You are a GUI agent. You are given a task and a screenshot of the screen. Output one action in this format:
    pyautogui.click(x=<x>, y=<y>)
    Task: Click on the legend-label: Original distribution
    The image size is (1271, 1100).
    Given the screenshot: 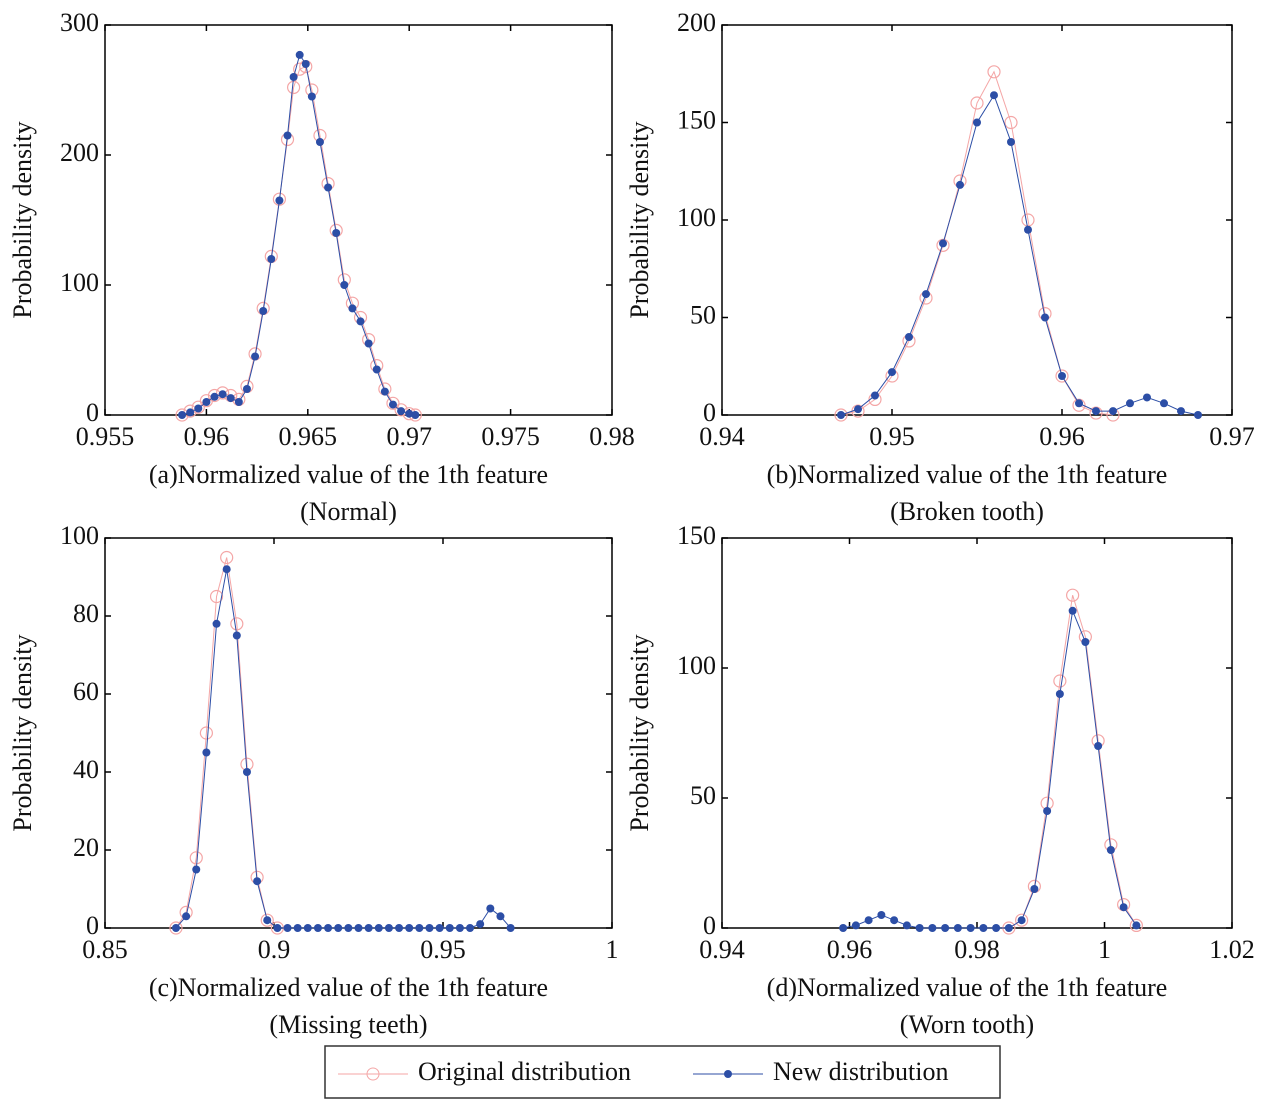 What is the action you would take?
    pyautogui.click(x=524, y=1071)
    